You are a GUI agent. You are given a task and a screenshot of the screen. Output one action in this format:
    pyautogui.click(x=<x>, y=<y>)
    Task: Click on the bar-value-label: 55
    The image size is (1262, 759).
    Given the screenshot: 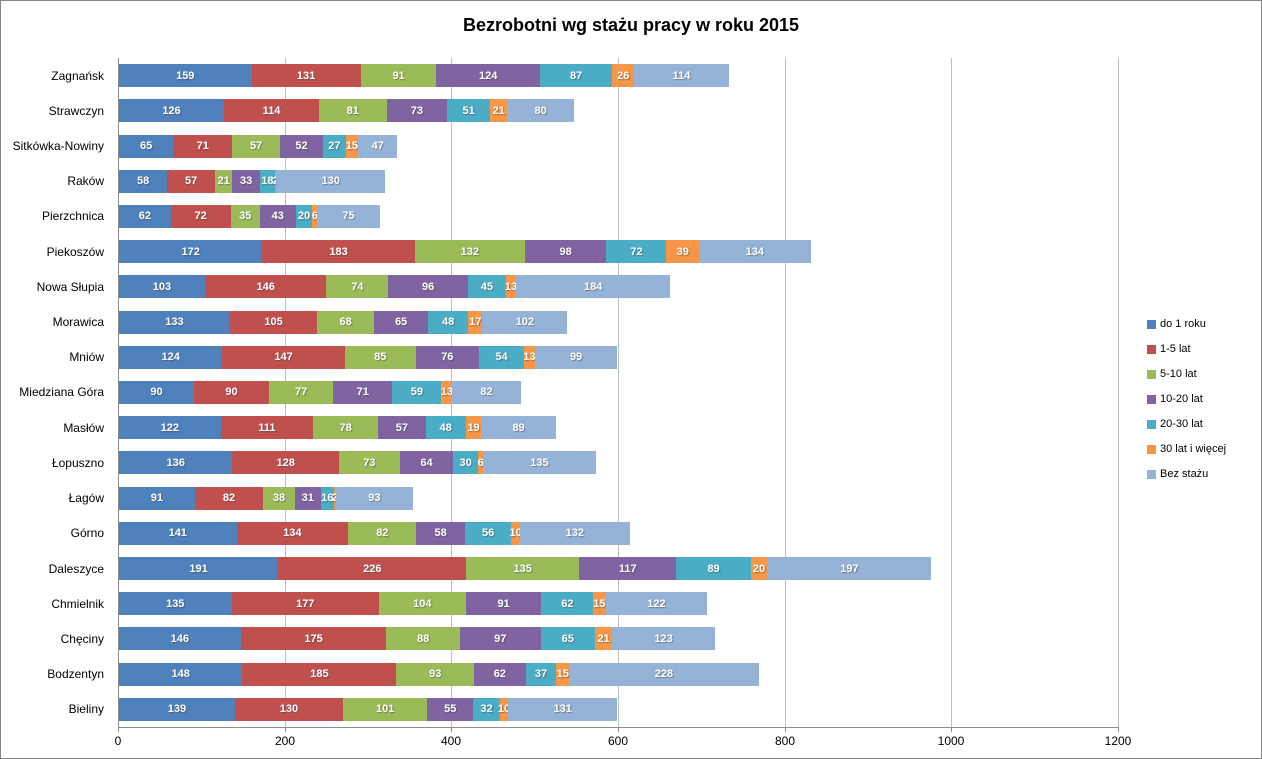 What is the action you would take?
    pyautogui.click(x=450, y=709)
    